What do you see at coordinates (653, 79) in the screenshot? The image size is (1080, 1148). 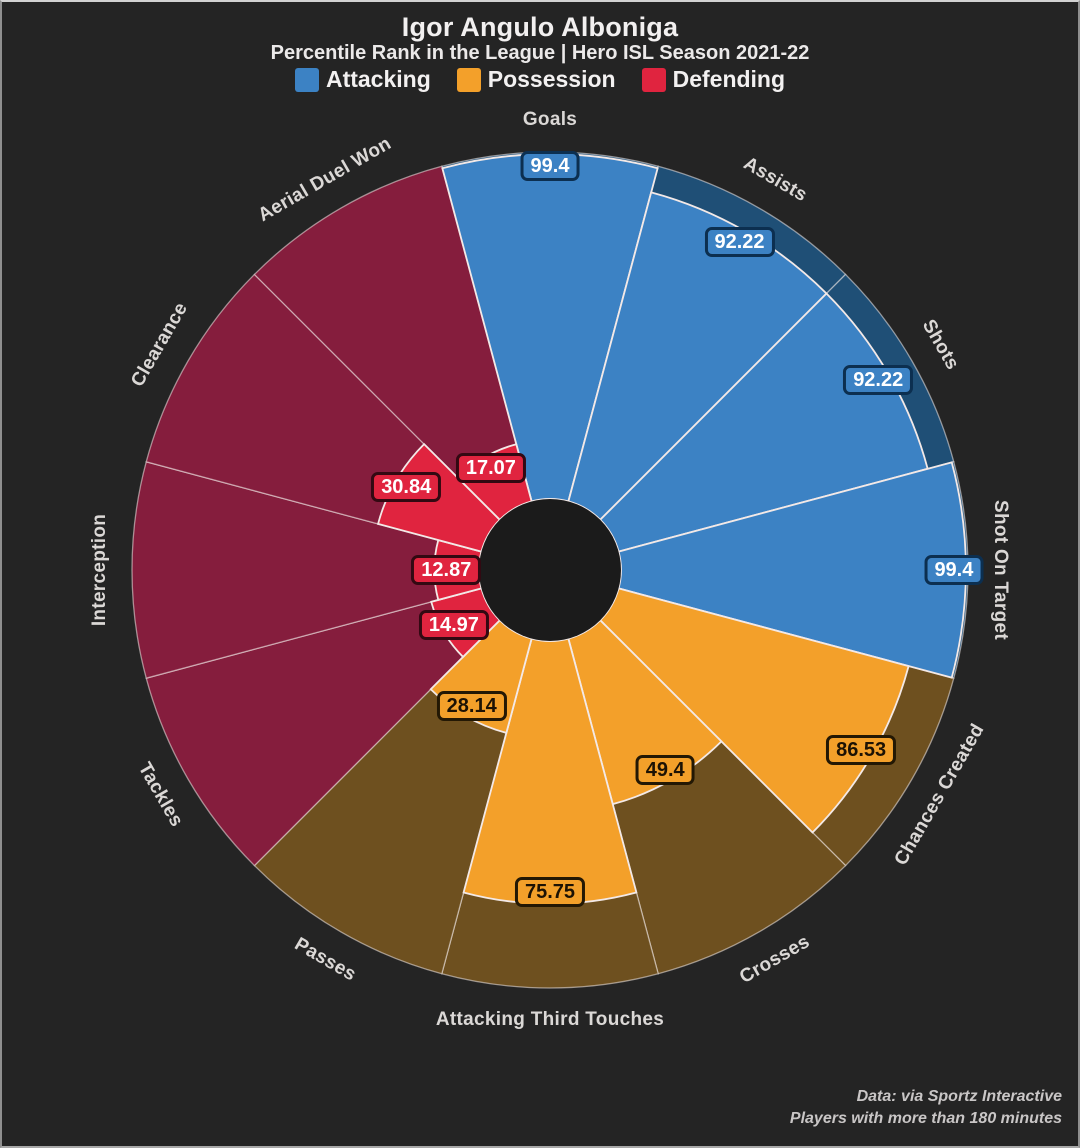 I see `legend-swatch-defending-icon` at bounding box center [653, 79].